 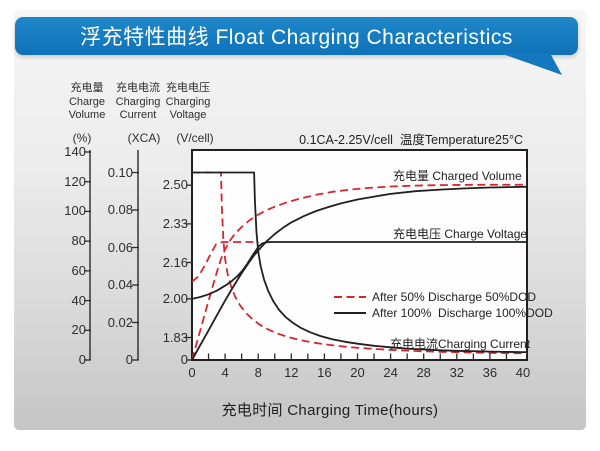 I want to click on volume-tick-label: 0, so click(x=82, y=359).